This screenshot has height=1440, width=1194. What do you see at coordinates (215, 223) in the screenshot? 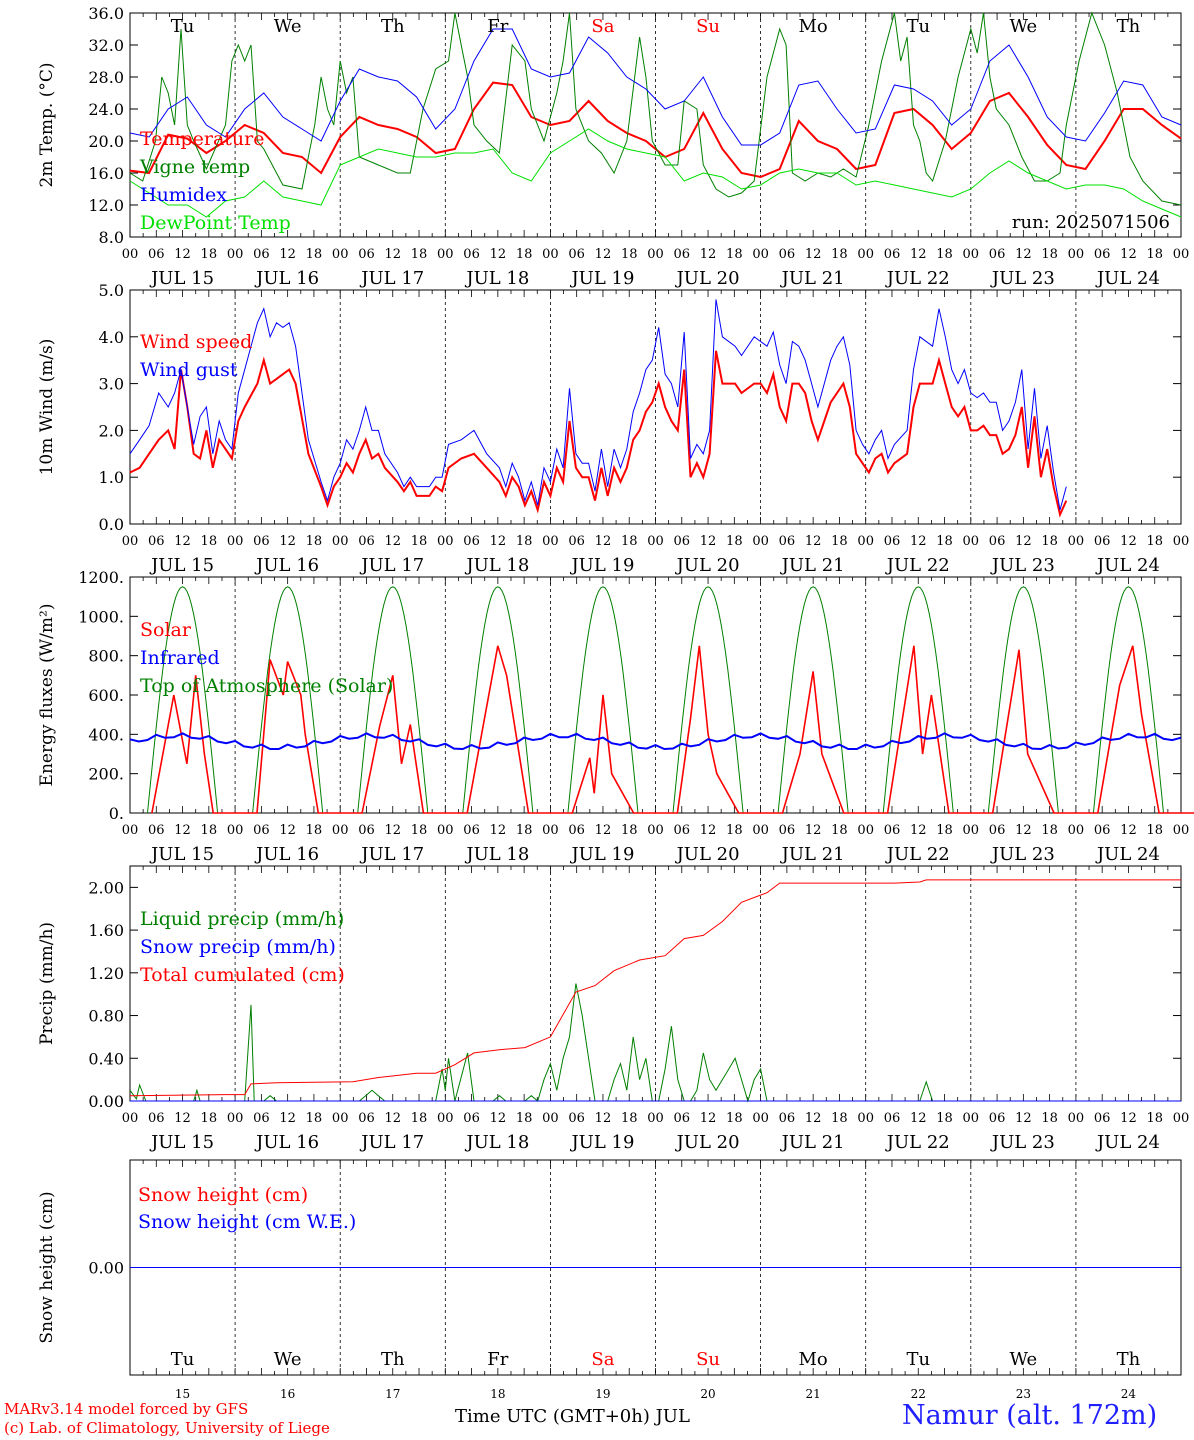
I see `legend-entry: DewPoint Temp` at bounding box center [215, 223].